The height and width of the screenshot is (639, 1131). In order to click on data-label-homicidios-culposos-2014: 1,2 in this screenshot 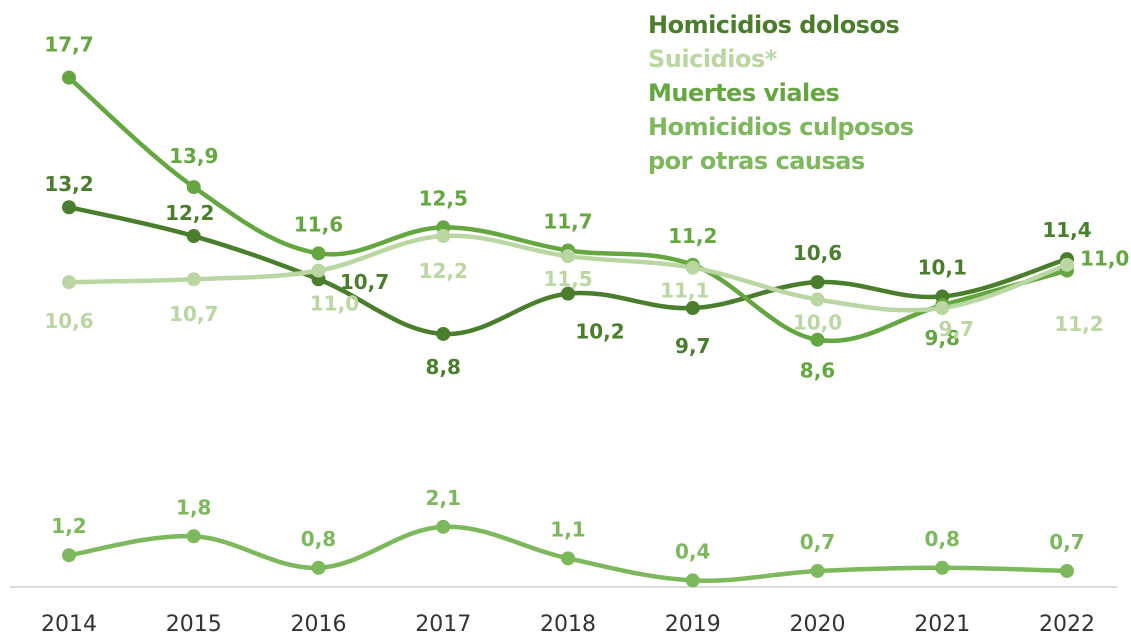, I will do `click(68, 526)`.